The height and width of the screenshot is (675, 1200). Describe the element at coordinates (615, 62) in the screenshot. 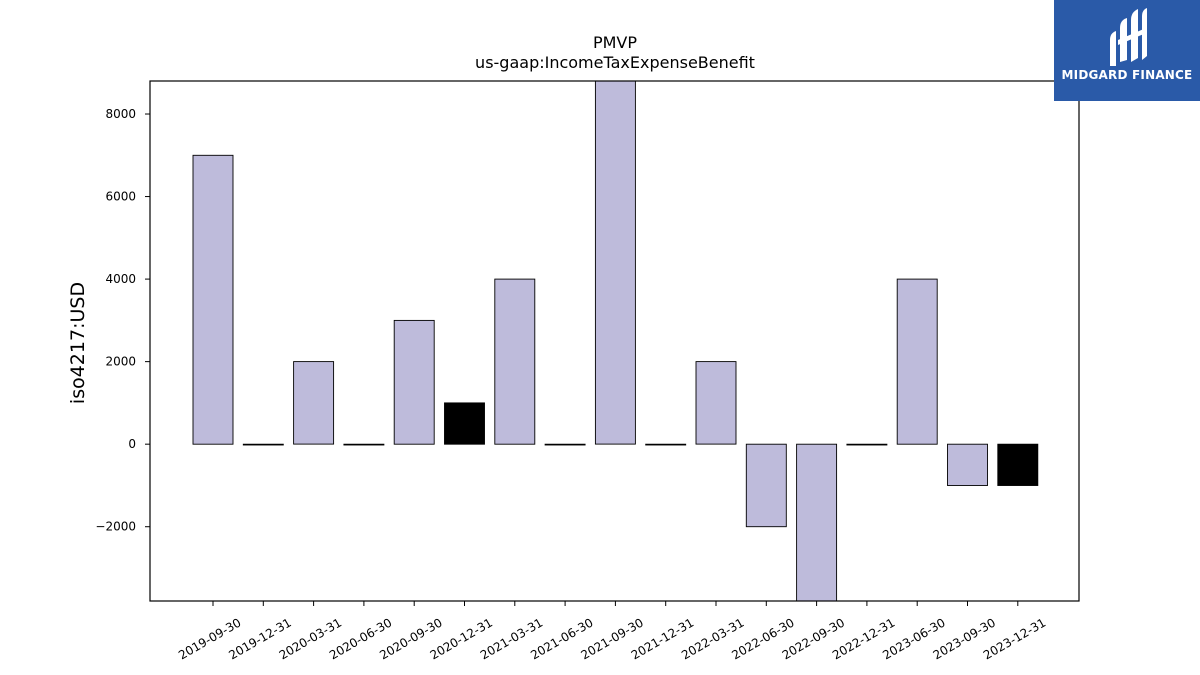

I see `chart-subtitle: us-gaap:IncomeTaxExpenseBenefit` at that location.